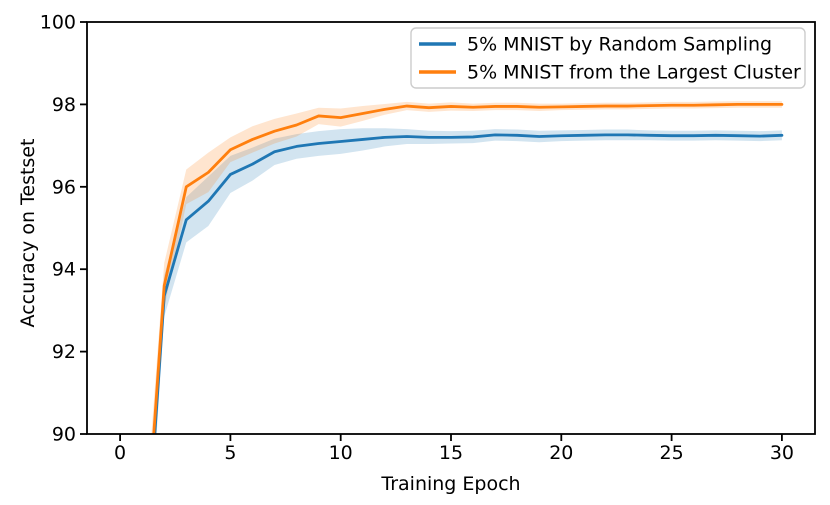 The height and width of the screenshot is (505, 830). What do you see at coordinates (58, 23) in the screenshot?
I see `y-tick-label: 100` at bounding box center [58, 23].